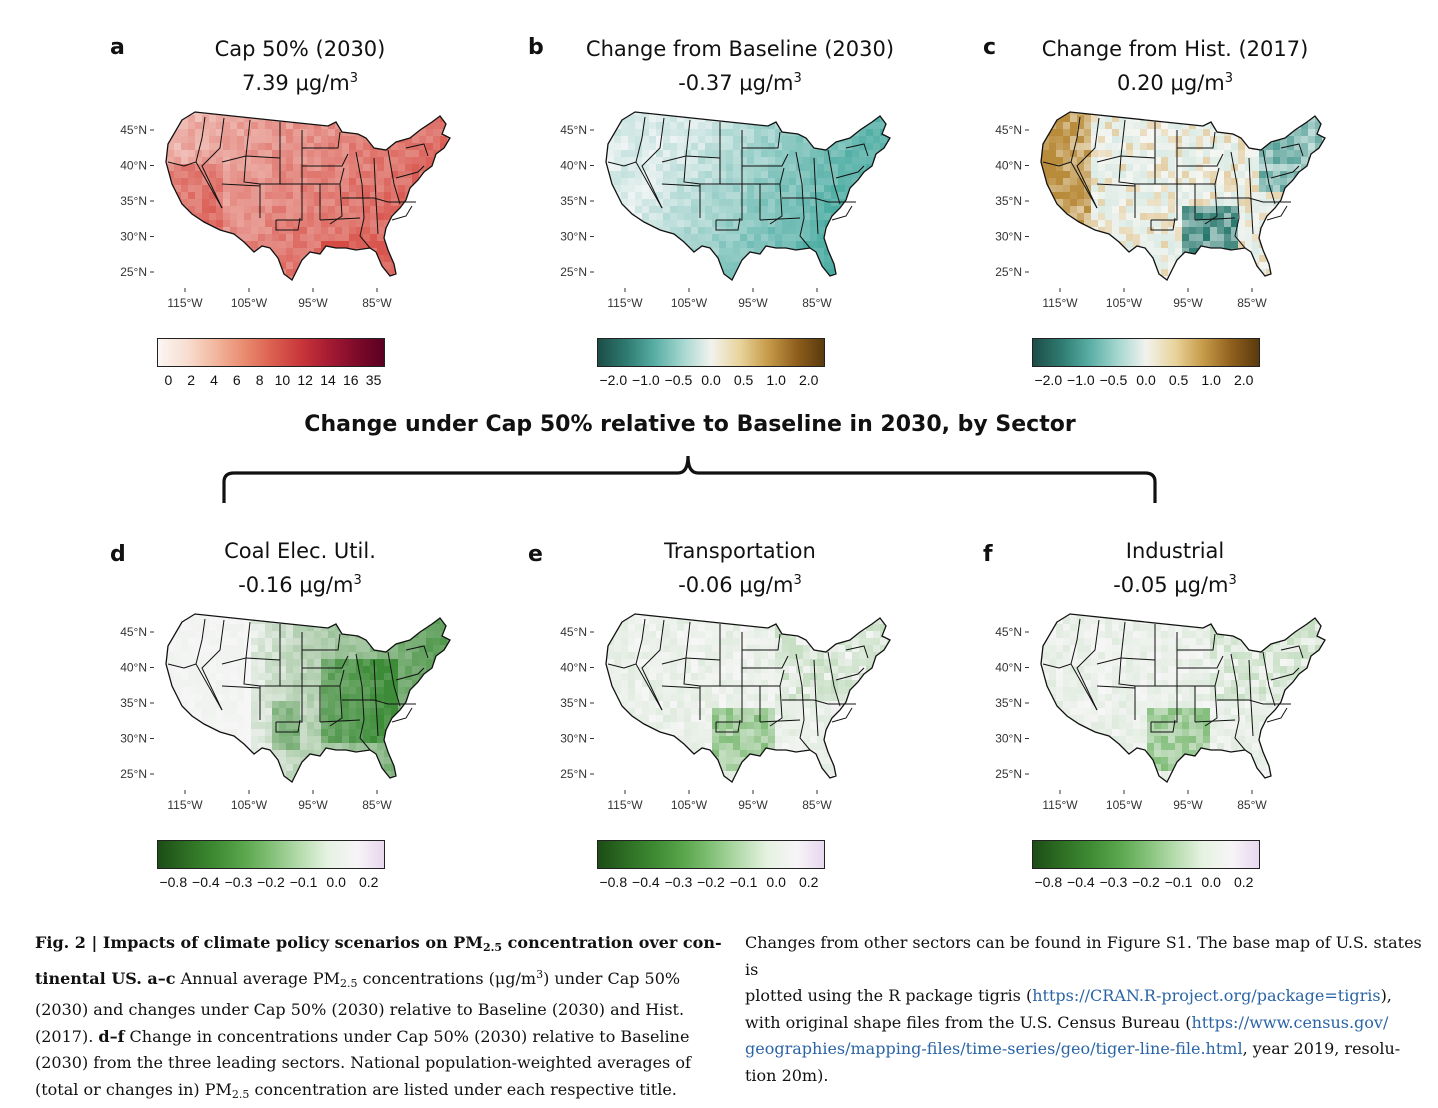 This screenshot has width=1438, height=1108. I want to click on colorbar, so click(271, 854).